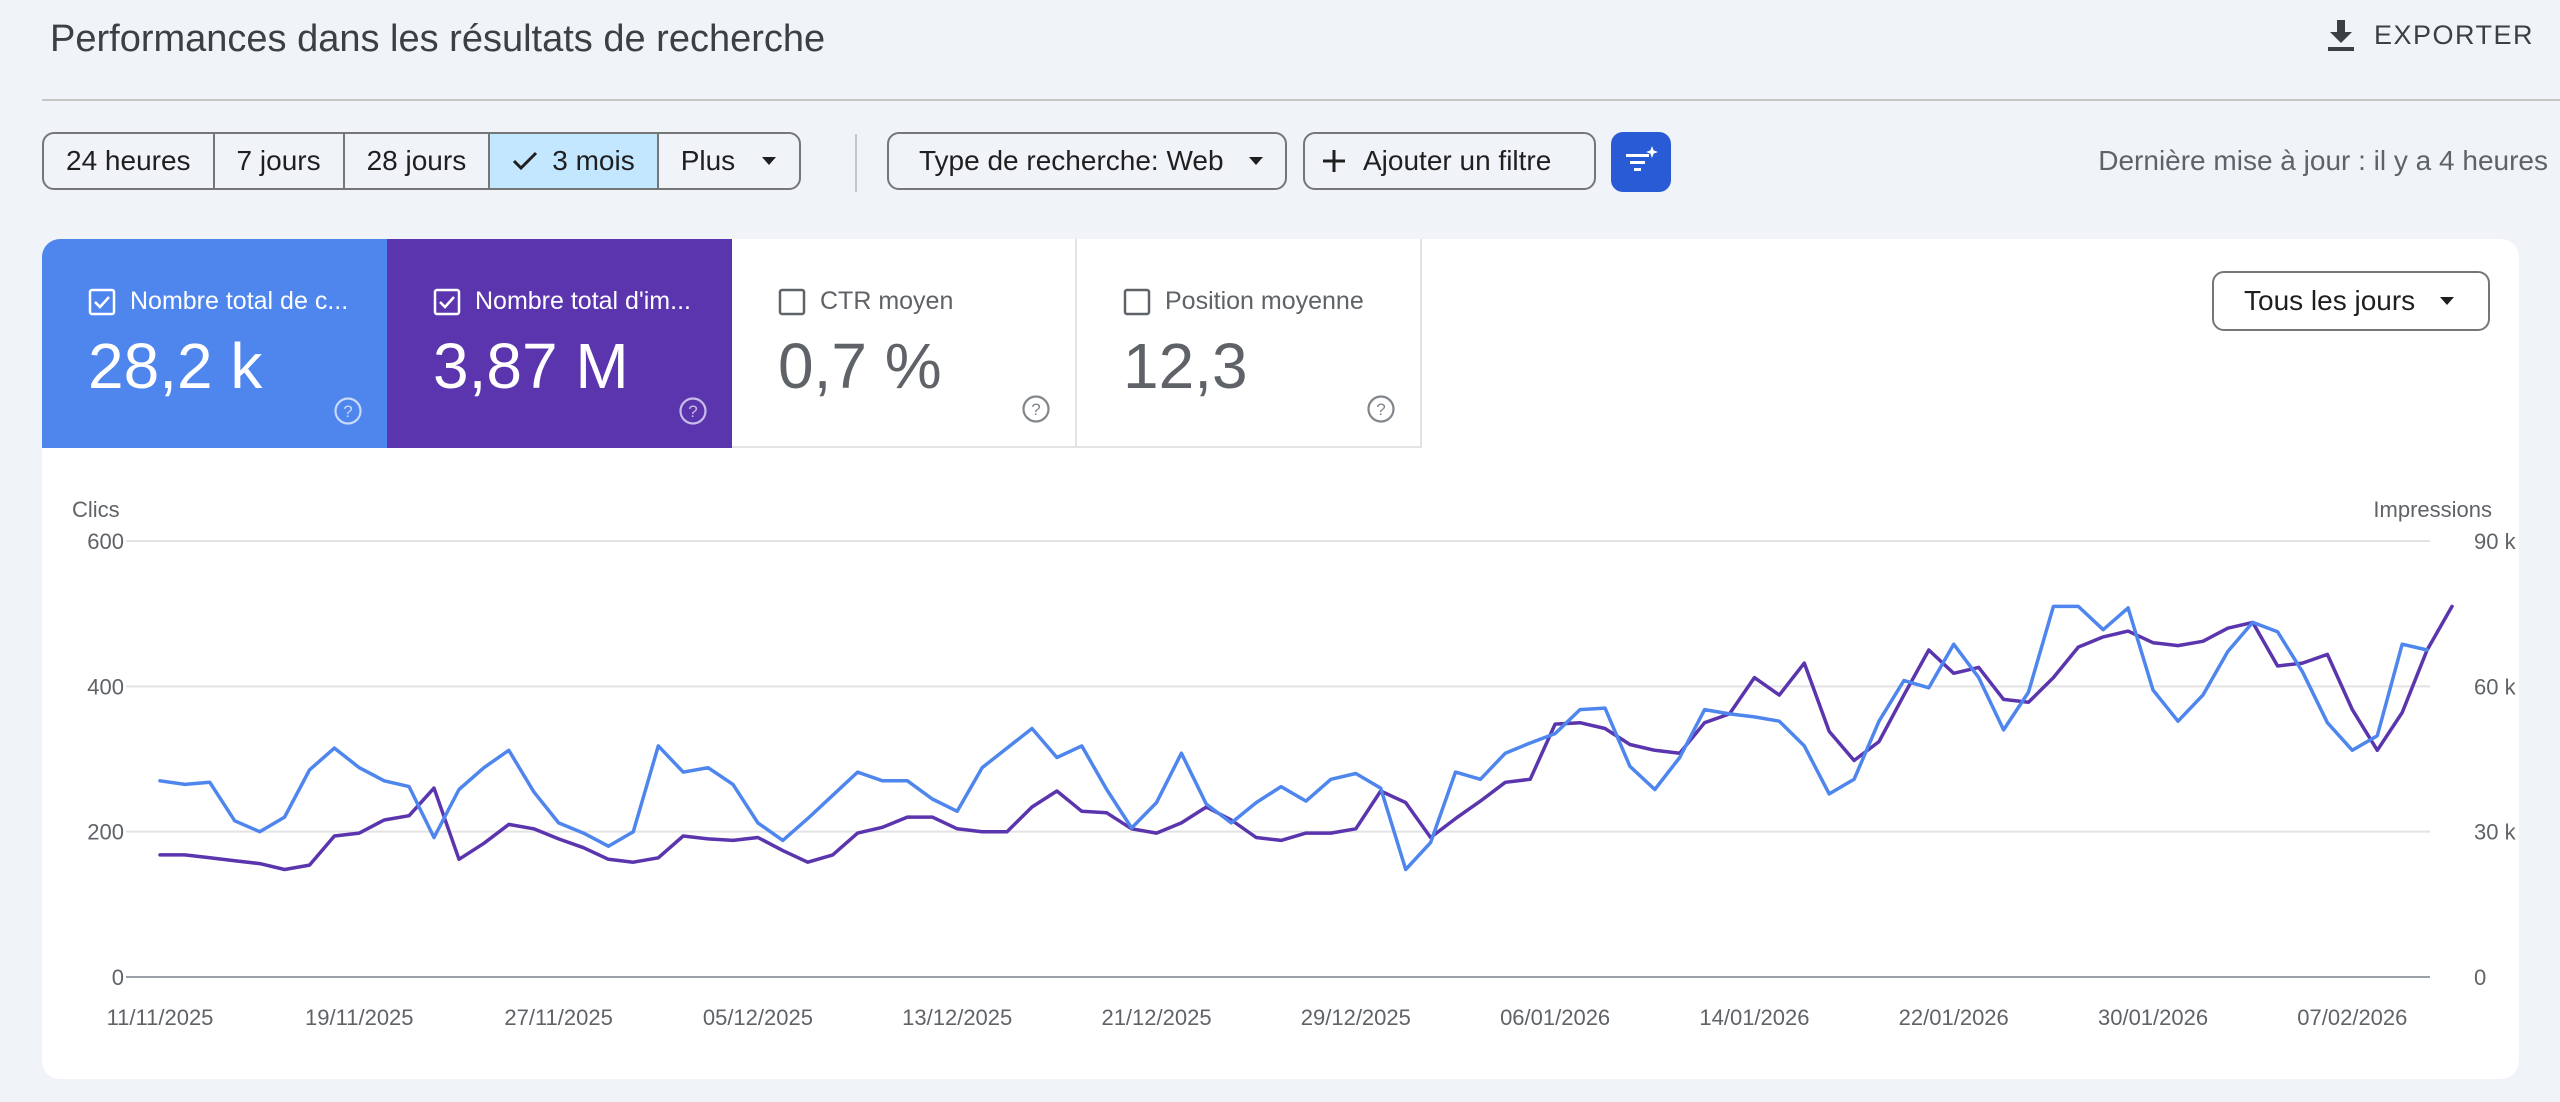 The width and height of the screenshot is (2560, 1102). What do you see at coordinates (1264, 301) in the screenshot?
I see `metric-label: Position moyenne` at bounding box center [1264, 301].